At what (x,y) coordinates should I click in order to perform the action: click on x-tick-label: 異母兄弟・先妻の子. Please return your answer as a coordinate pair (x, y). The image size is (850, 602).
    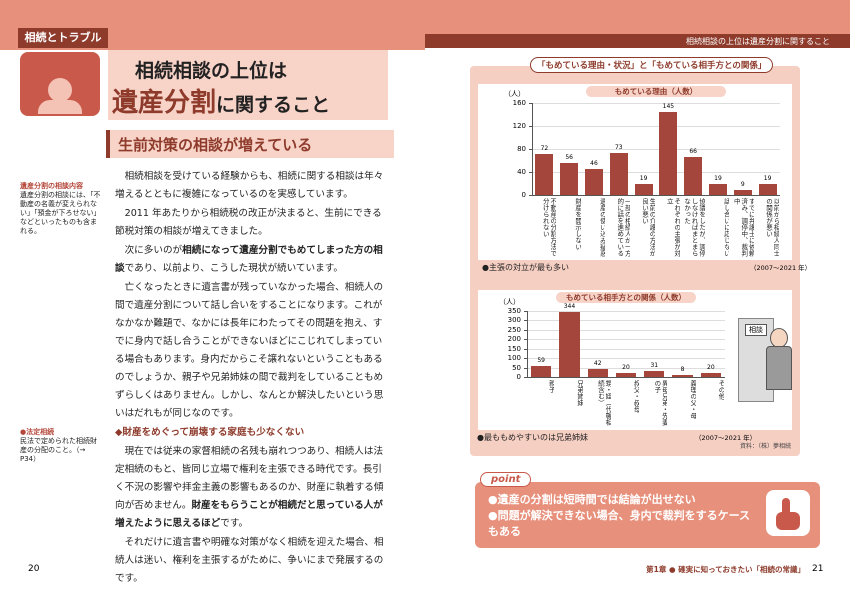
    Looking at the image, I should click on (660, 403).